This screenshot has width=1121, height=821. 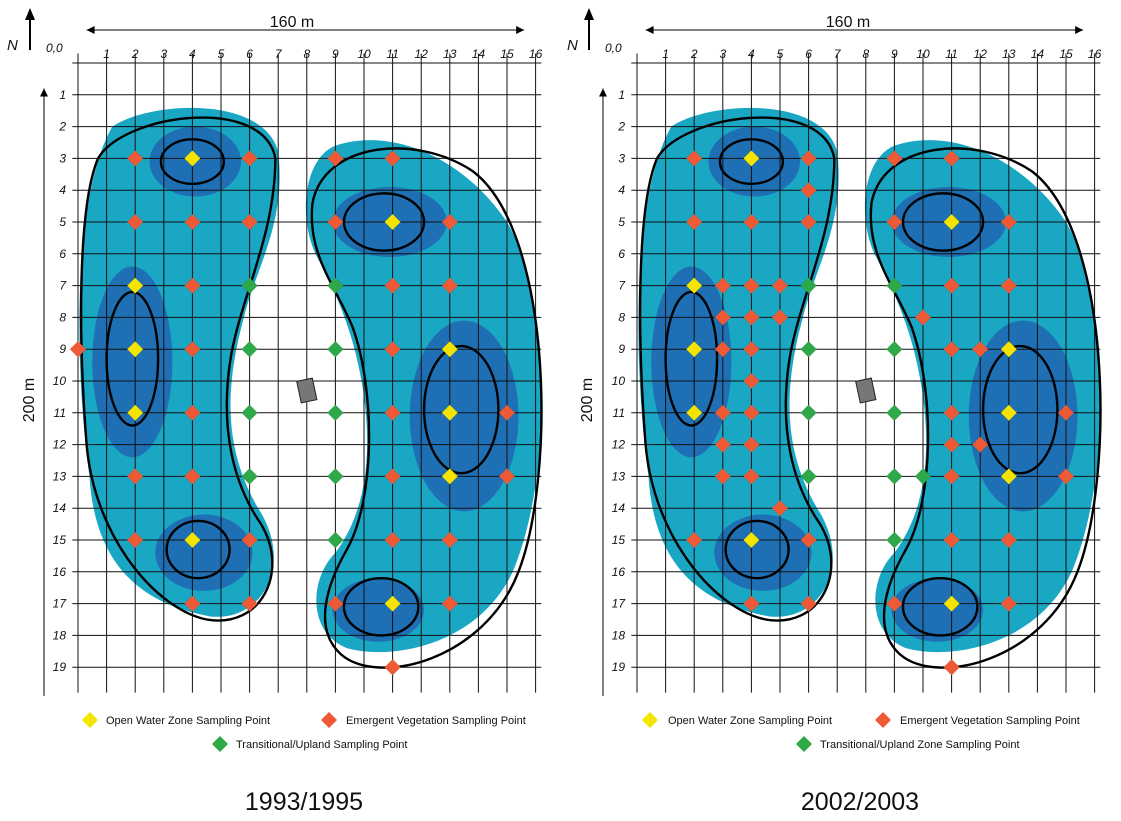 What do you see at coordinates (249, 54) in the screenshot?
I see `x-tick-label: 6` at bounding box center [249, 54].